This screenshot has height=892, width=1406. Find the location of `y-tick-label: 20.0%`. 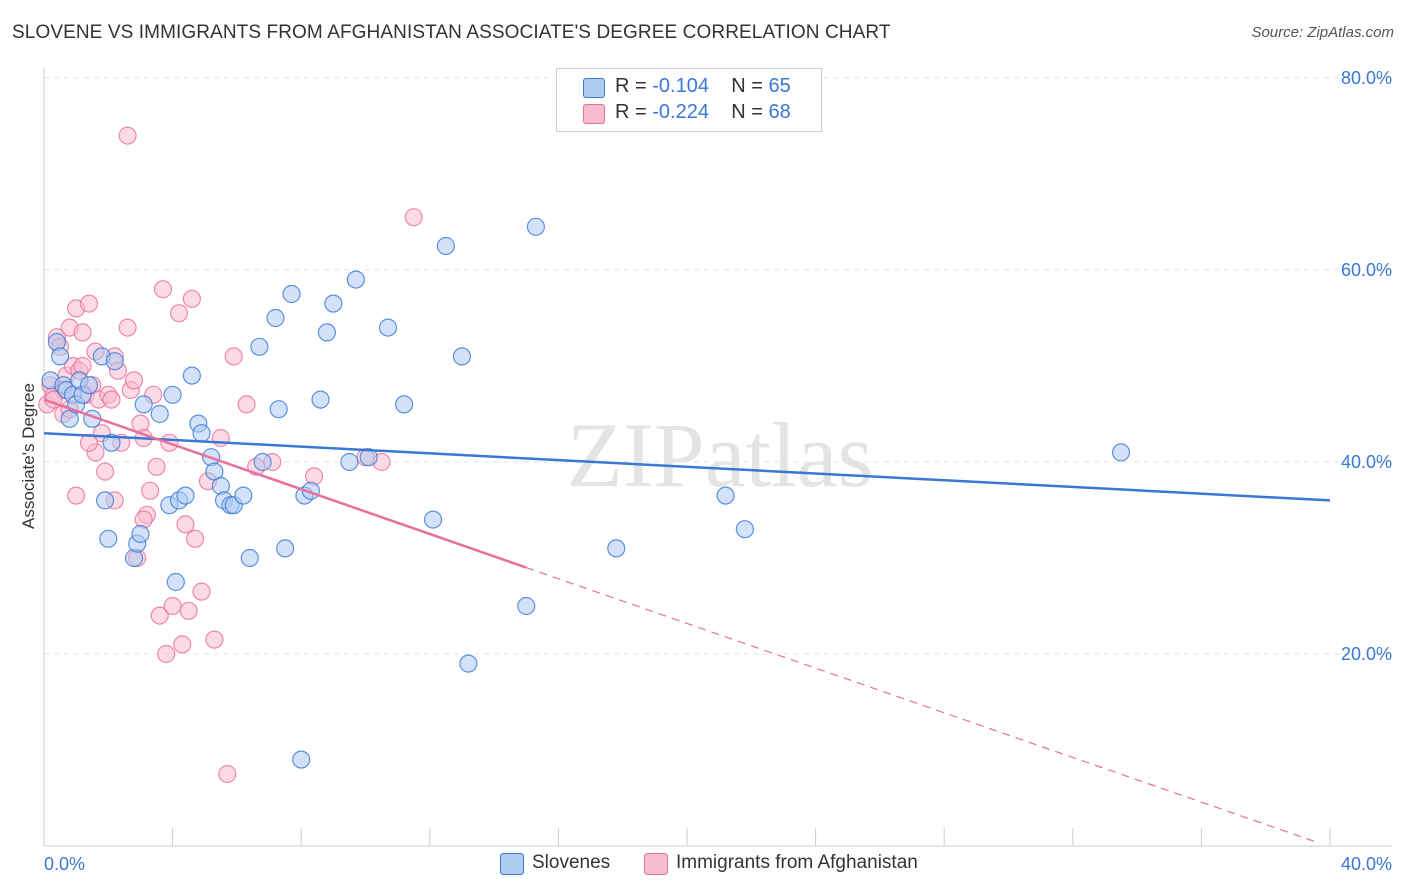

y-tick-label: 20.0% is located at coordinates (1366, 654).